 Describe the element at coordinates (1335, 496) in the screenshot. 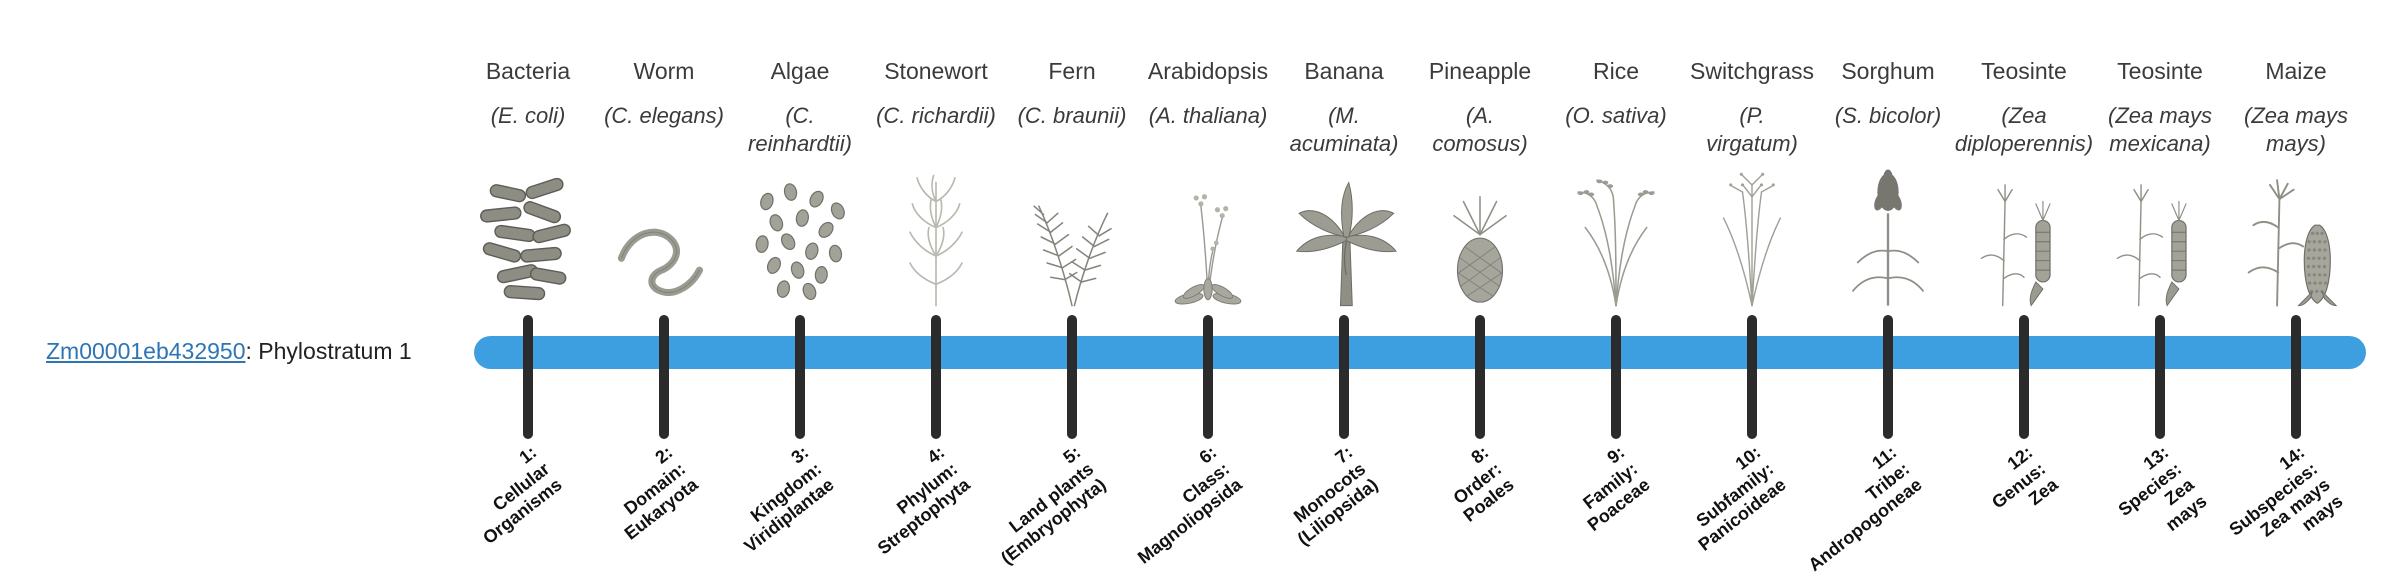

I see `stratum-label: 7: Monocots (Liliopsida)` at that location.